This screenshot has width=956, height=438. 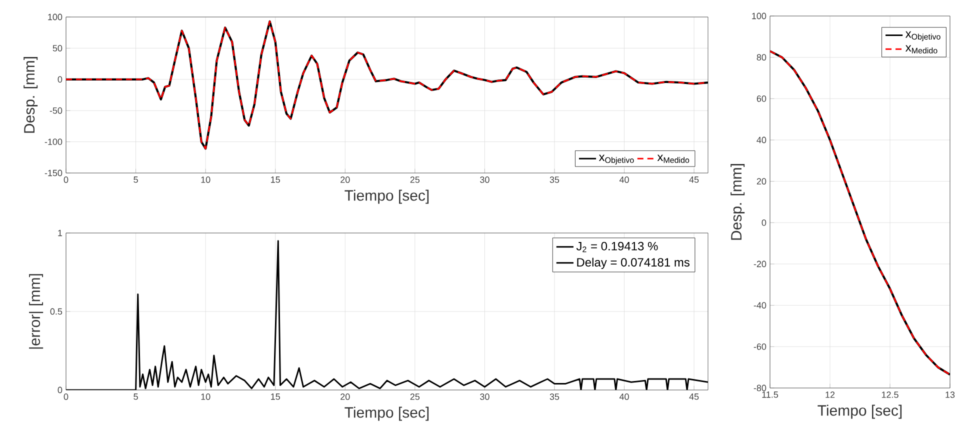 What do you see at coordinates (760, 305) in the screenshot?
I see `y-tick-label: -40` at bounding box center [760, 305].